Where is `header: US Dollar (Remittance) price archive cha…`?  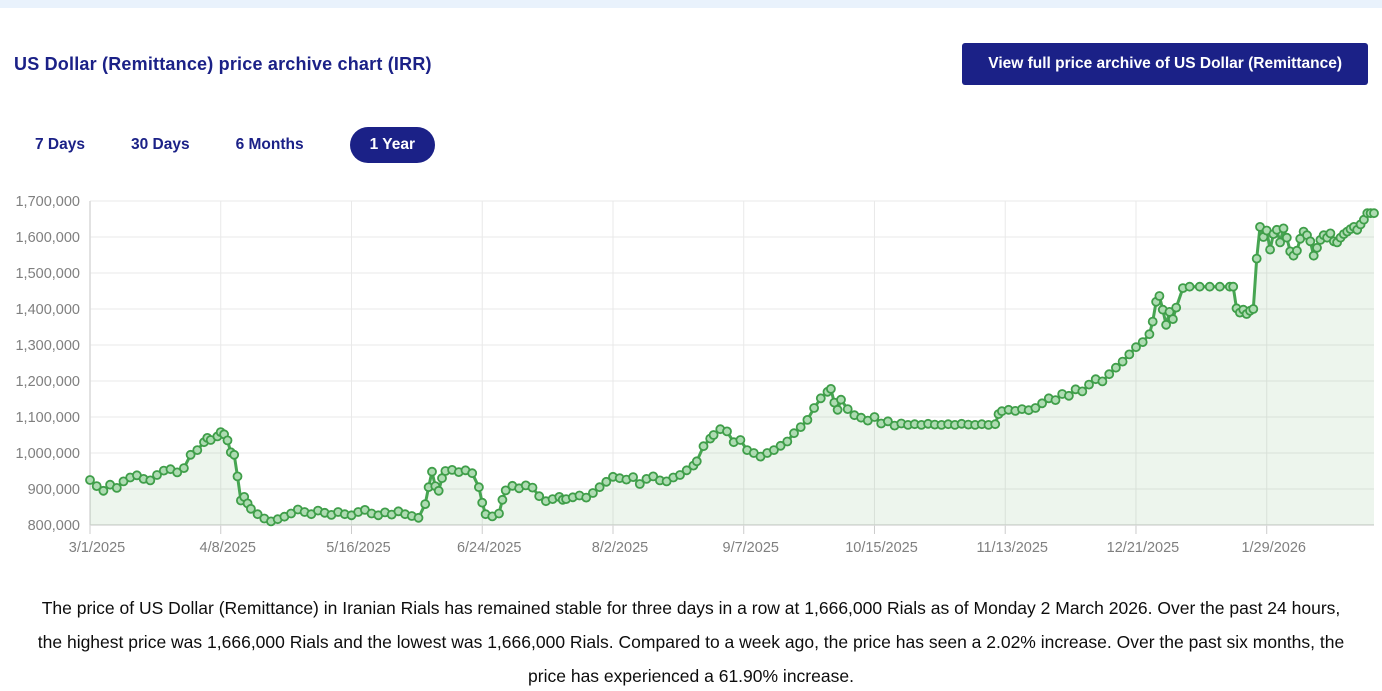 header: US Dollar (Remittance) price archive cha… is located at coordinates (691, 64).